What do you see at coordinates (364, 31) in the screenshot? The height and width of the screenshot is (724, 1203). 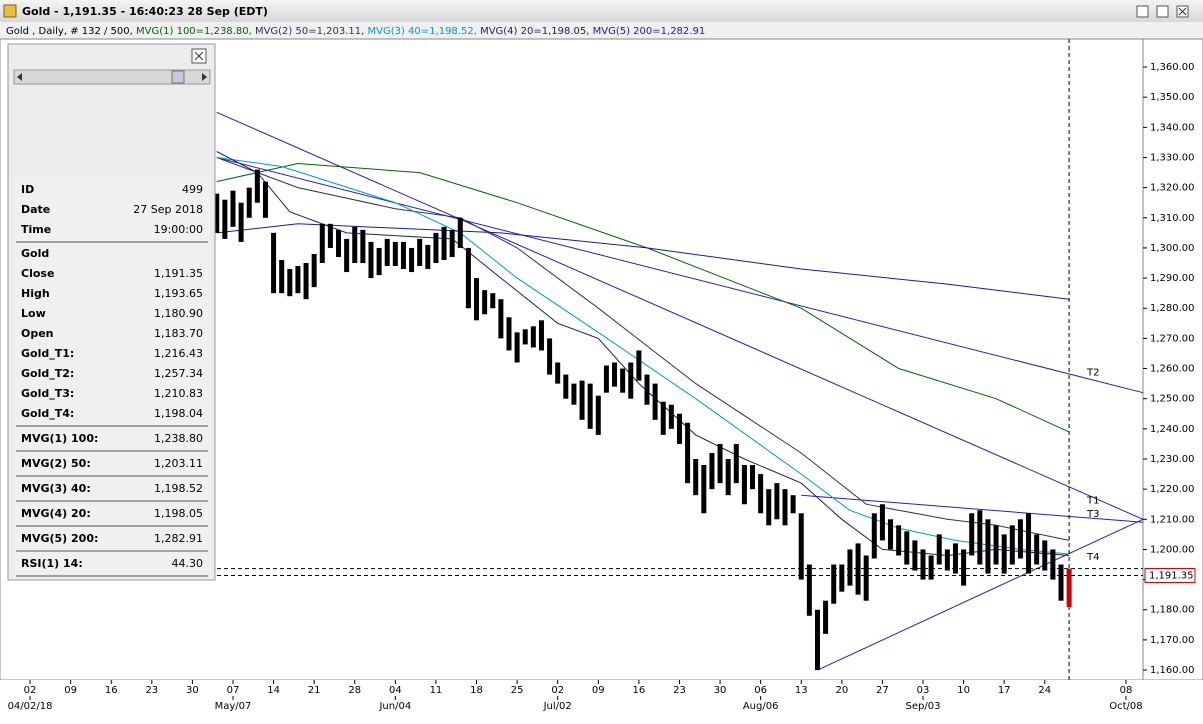 I see `legend-sep: ,` at bounding box center [364, 31].